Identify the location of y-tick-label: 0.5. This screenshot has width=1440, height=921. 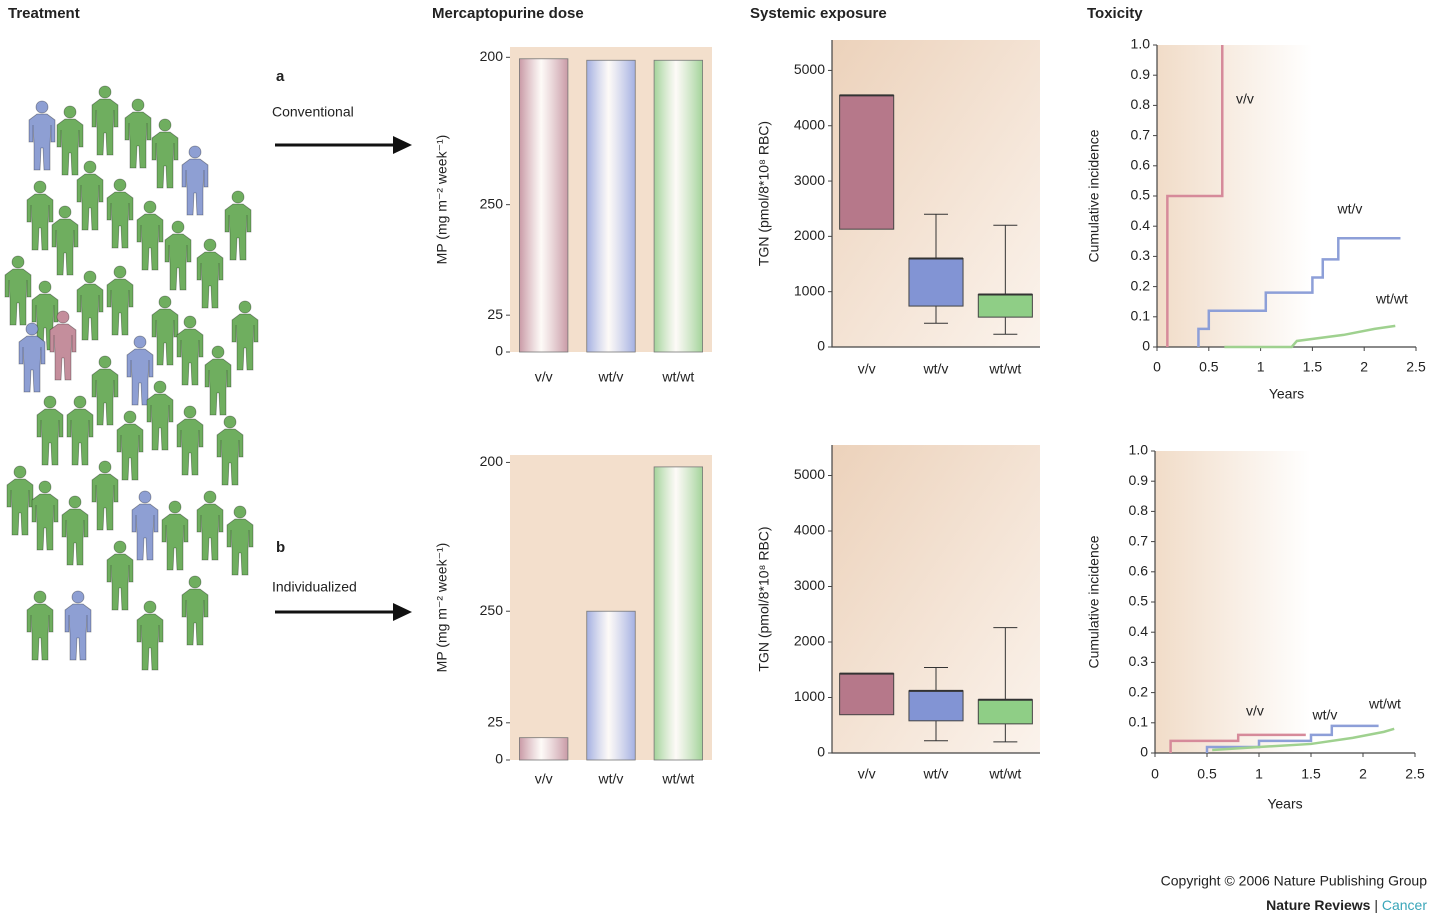
(1141, 195).